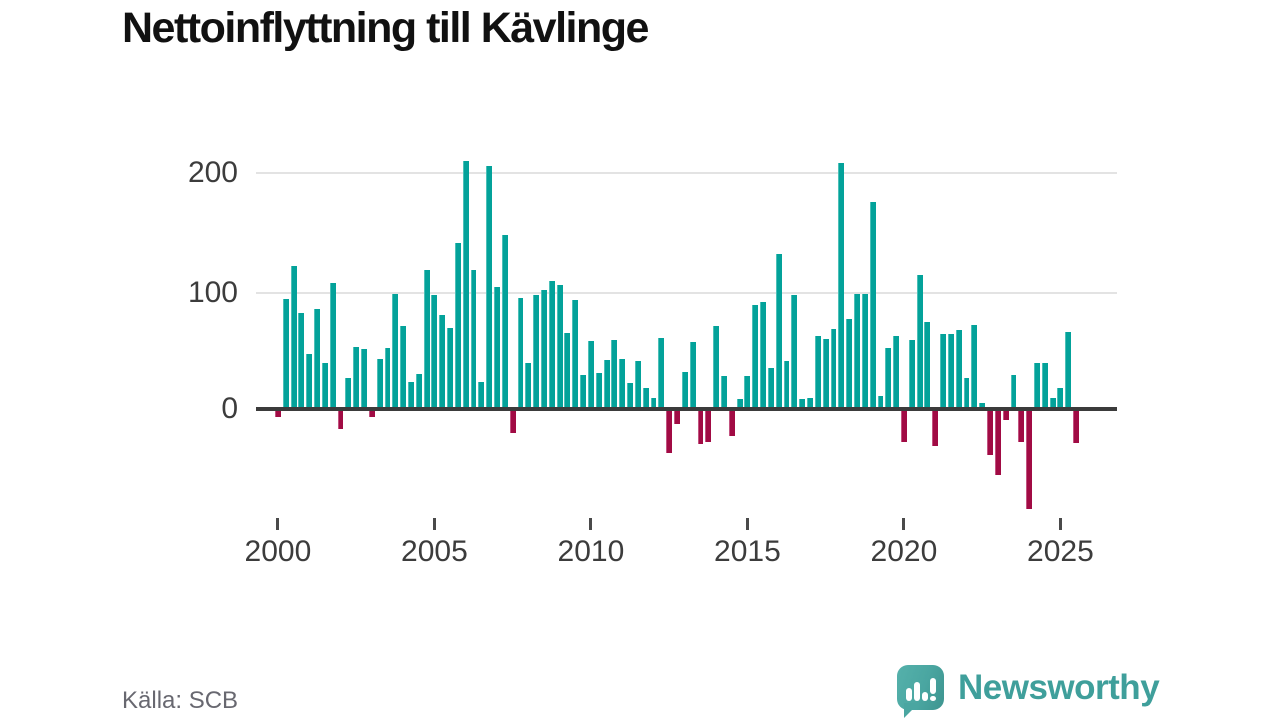 The image size is (1280, 720). Describe the element at coordinates (1060, 524) in the screenshot. I see `x-axis-tick-2025` at that location.